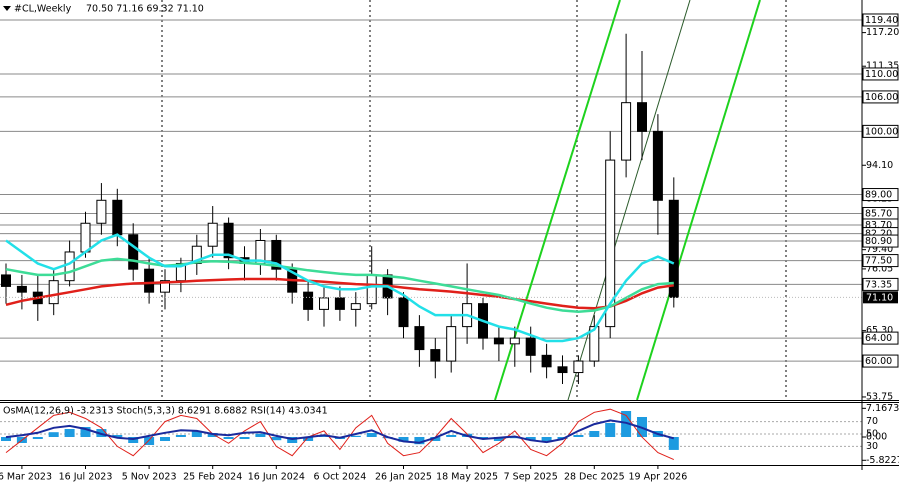 This screenshot has width=899, height=487. I want to click on indicator-panel, so click(431, 434).